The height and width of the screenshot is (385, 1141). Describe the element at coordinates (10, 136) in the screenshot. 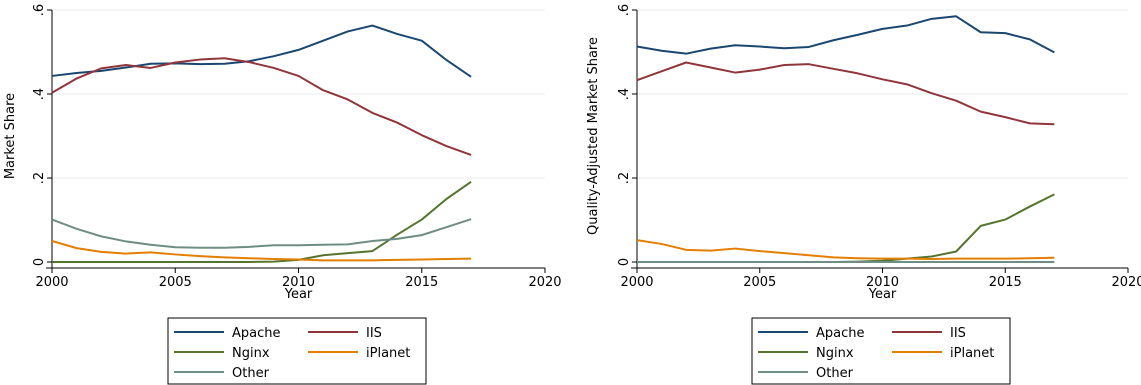

I see `y-axis-title: Market Share` at that location.